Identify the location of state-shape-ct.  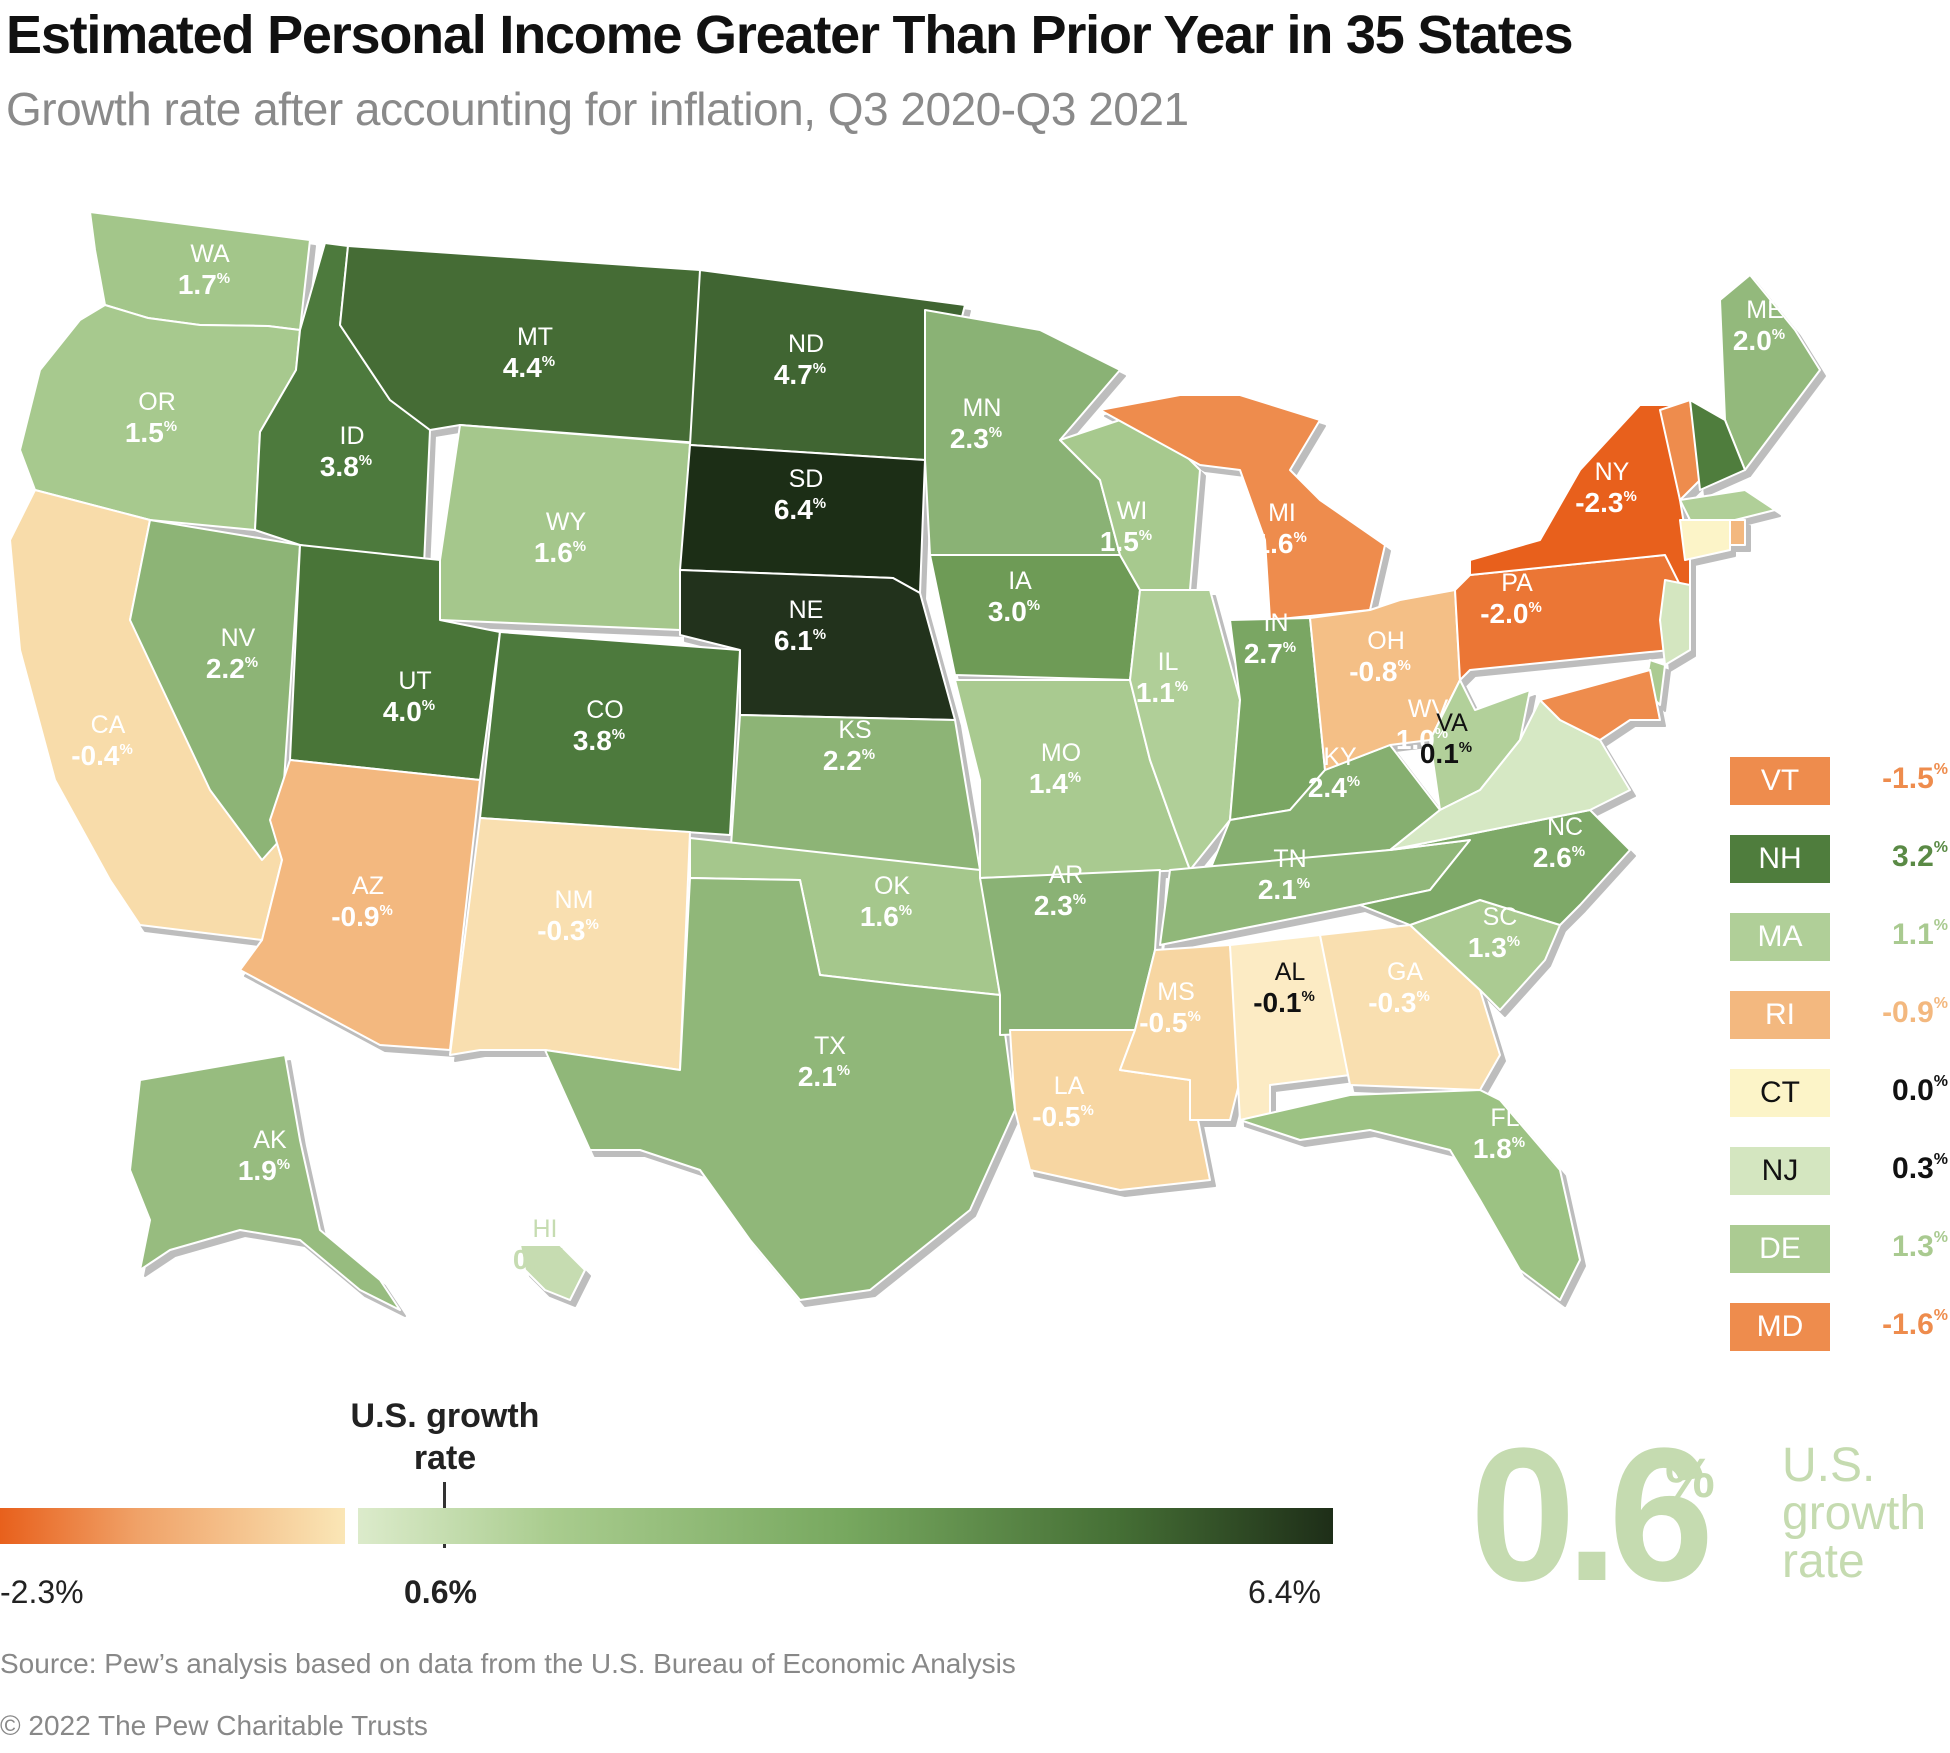
(1705, 540).